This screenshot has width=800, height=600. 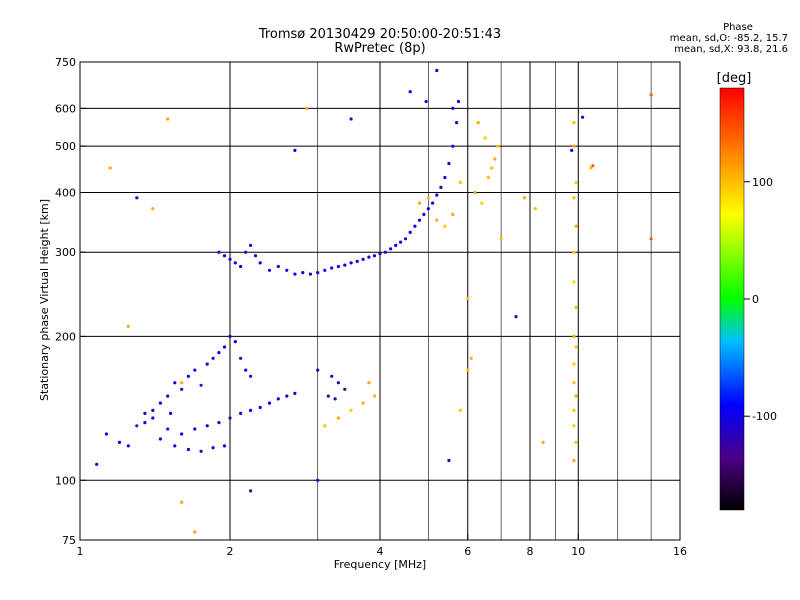 I want to click on y-tick-label: 100, so click(x=65, y=480).